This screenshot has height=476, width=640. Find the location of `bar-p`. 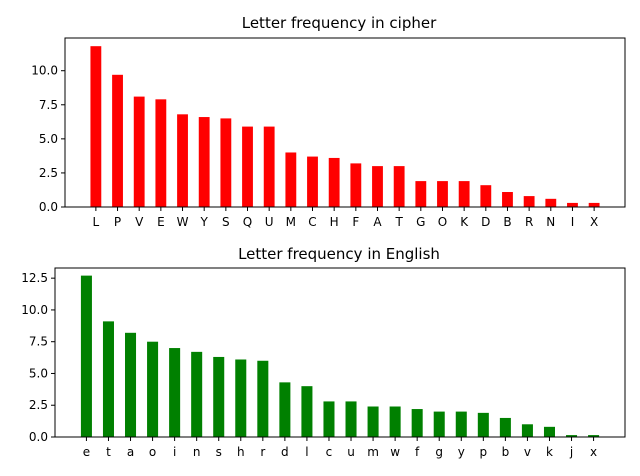

bar-p is located at coordinates (483, 424).